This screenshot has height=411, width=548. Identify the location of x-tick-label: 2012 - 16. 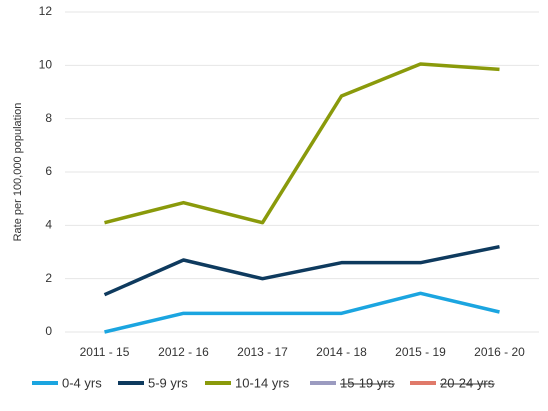
(183, 352).